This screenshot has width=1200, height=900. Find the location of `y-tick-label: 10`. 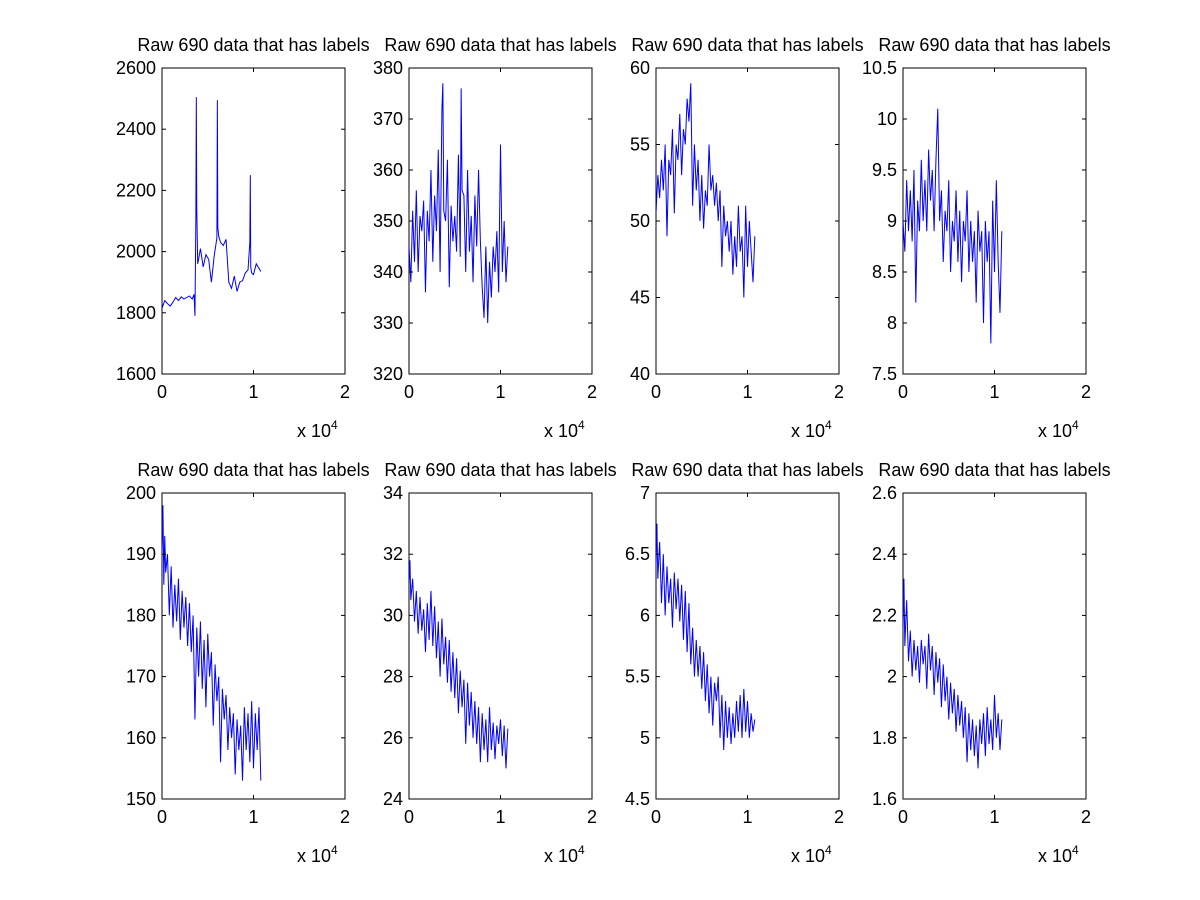

y-tick-label: 10 is located at coordinates (887, 119).